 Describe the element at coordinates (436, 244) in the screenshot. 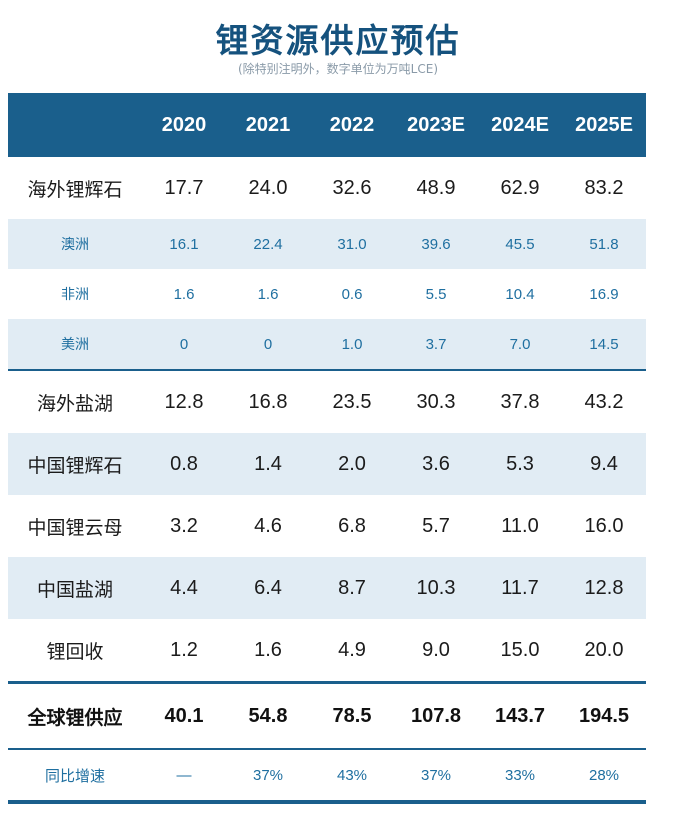

I see `table-cell: 39.6` at that location.